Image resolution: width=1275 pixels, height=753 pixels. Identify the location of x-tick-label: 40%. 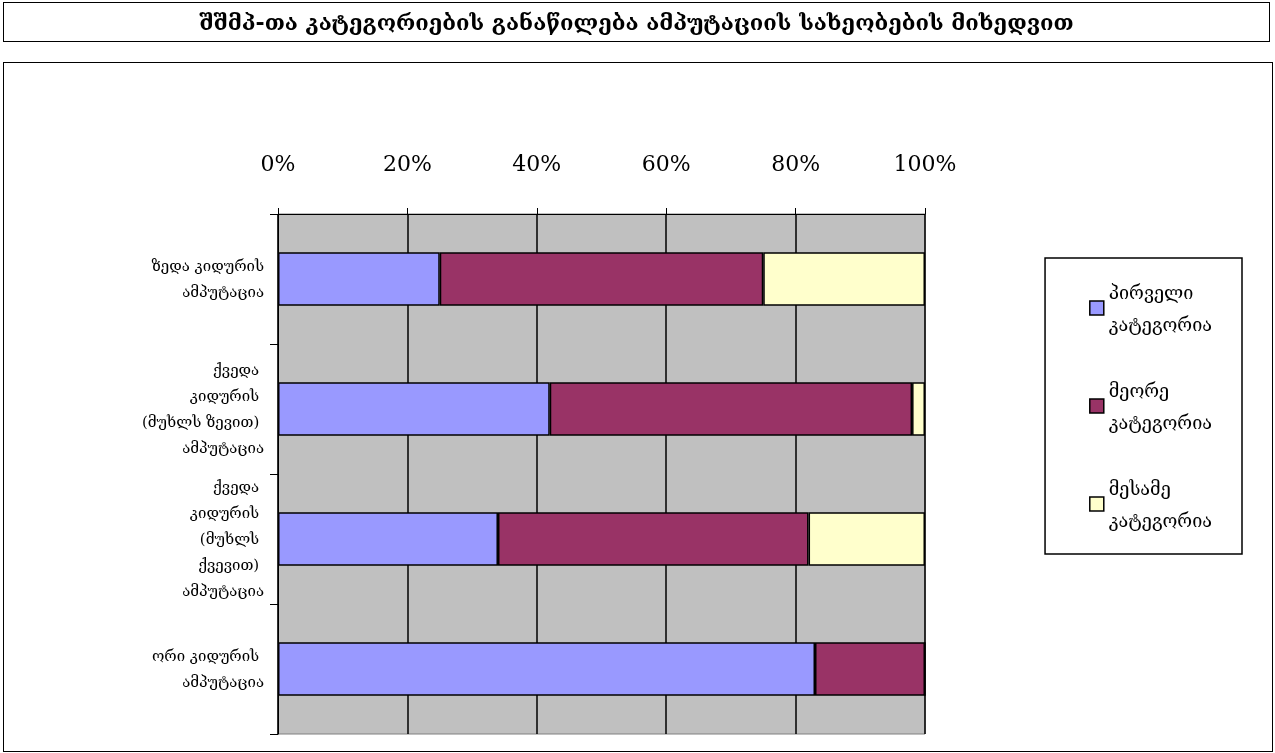
(537, 163).